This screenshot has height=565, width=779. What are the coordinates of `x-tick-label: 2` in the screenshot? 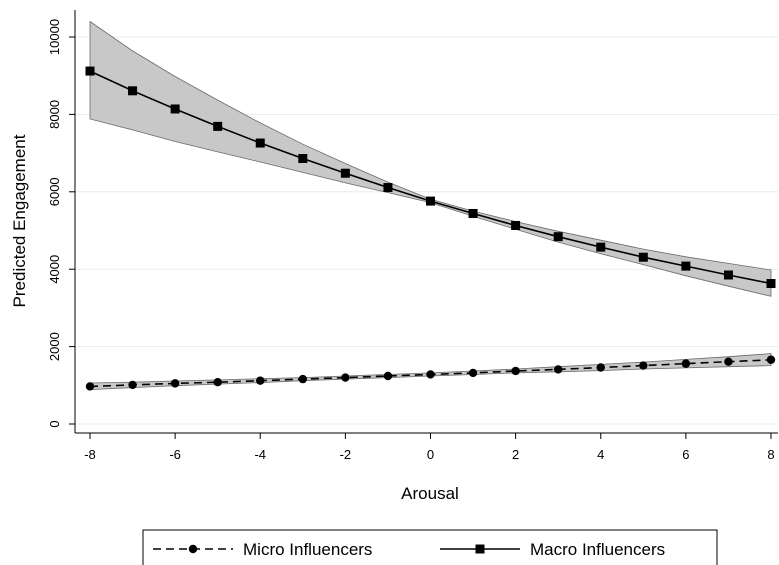 It's located at (515, 454).